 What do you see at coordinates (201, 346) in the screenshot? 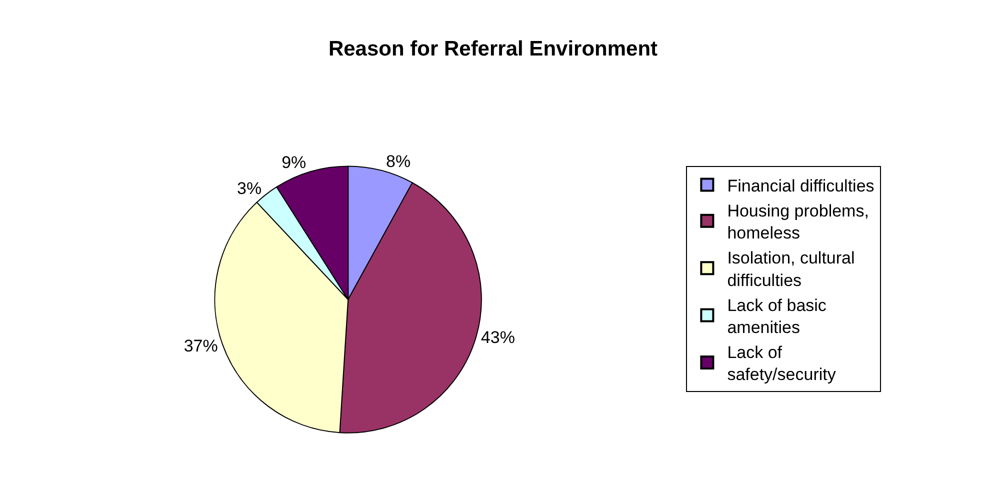
I see `data-label: 37%` at bounding box center [201, 346].